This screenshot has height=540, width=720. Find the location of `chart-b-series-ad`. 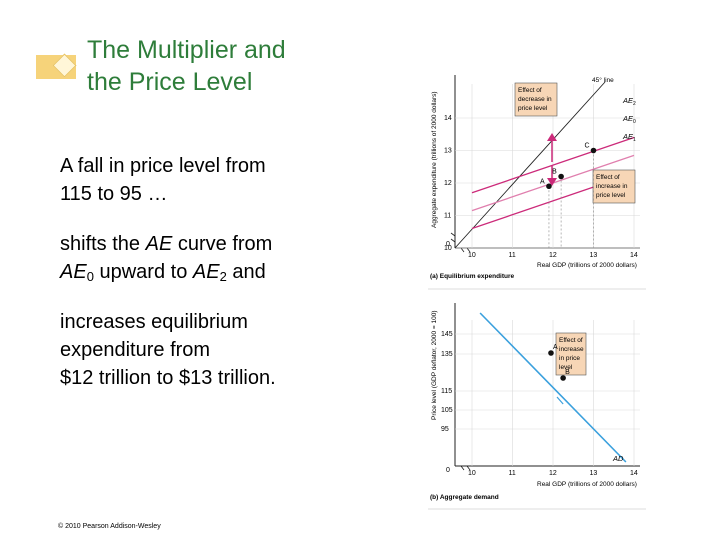

chart-b-series-ad is located at coordinates (553, 387).